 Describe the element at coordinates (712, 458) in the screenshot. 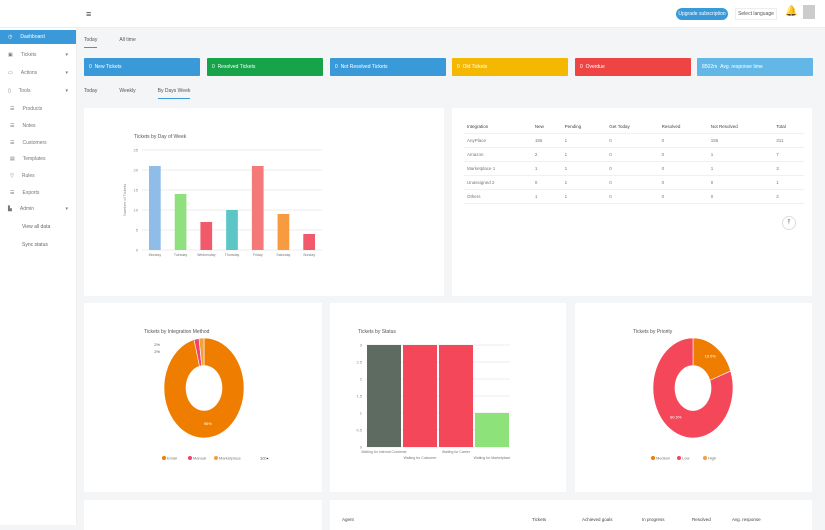

I see `legend-label: High` at that location.